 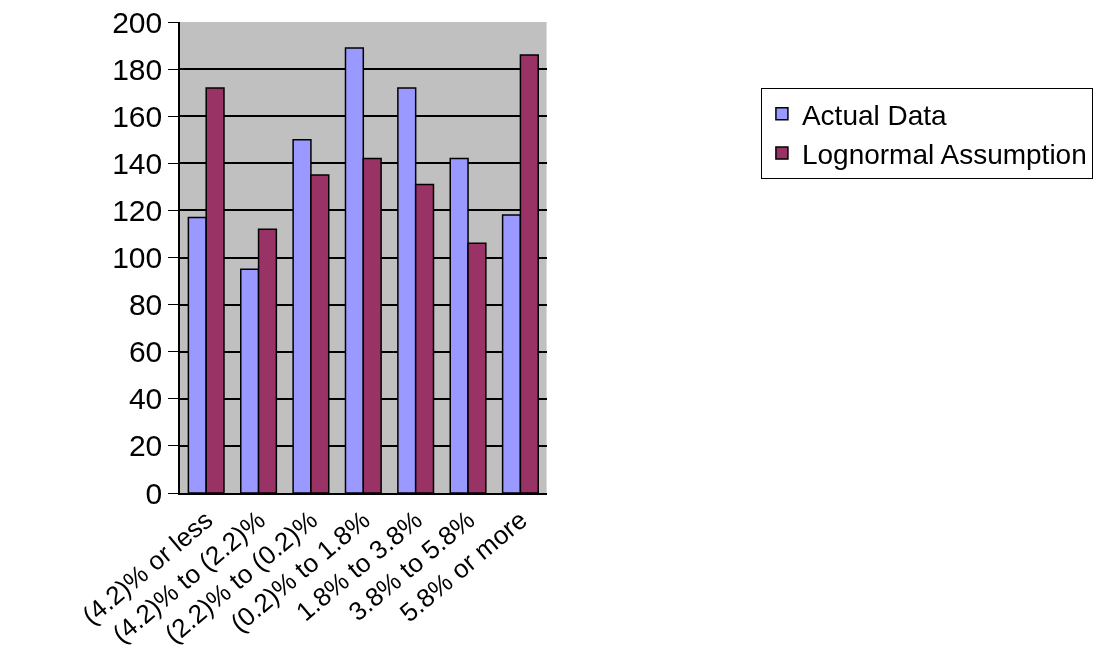 What do you see at coordinates (145, 305) in the screenshot?
I see `y-tick-label: 80` at bounding box center [145, 305].